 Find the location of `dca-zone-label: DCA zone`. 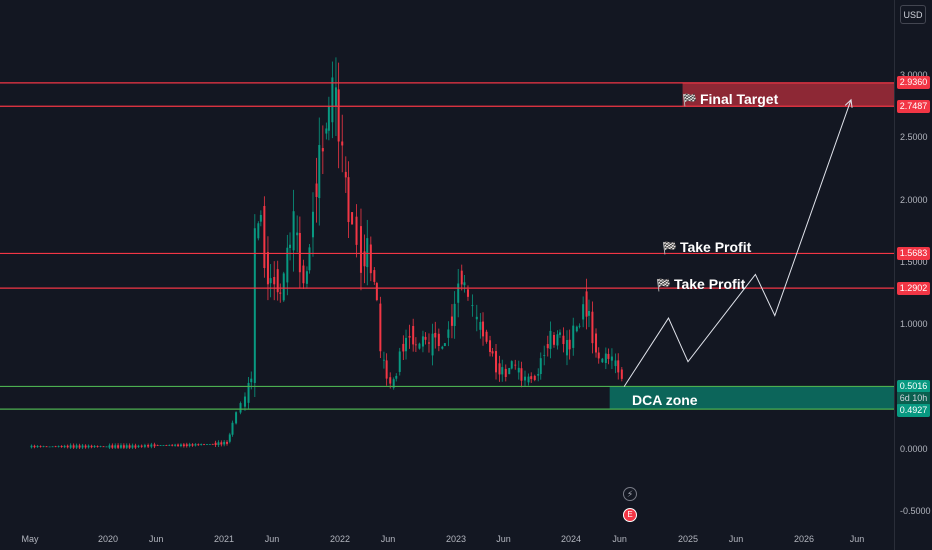

dca-zone-label: DCA zone is located at coordinates (665, 400).